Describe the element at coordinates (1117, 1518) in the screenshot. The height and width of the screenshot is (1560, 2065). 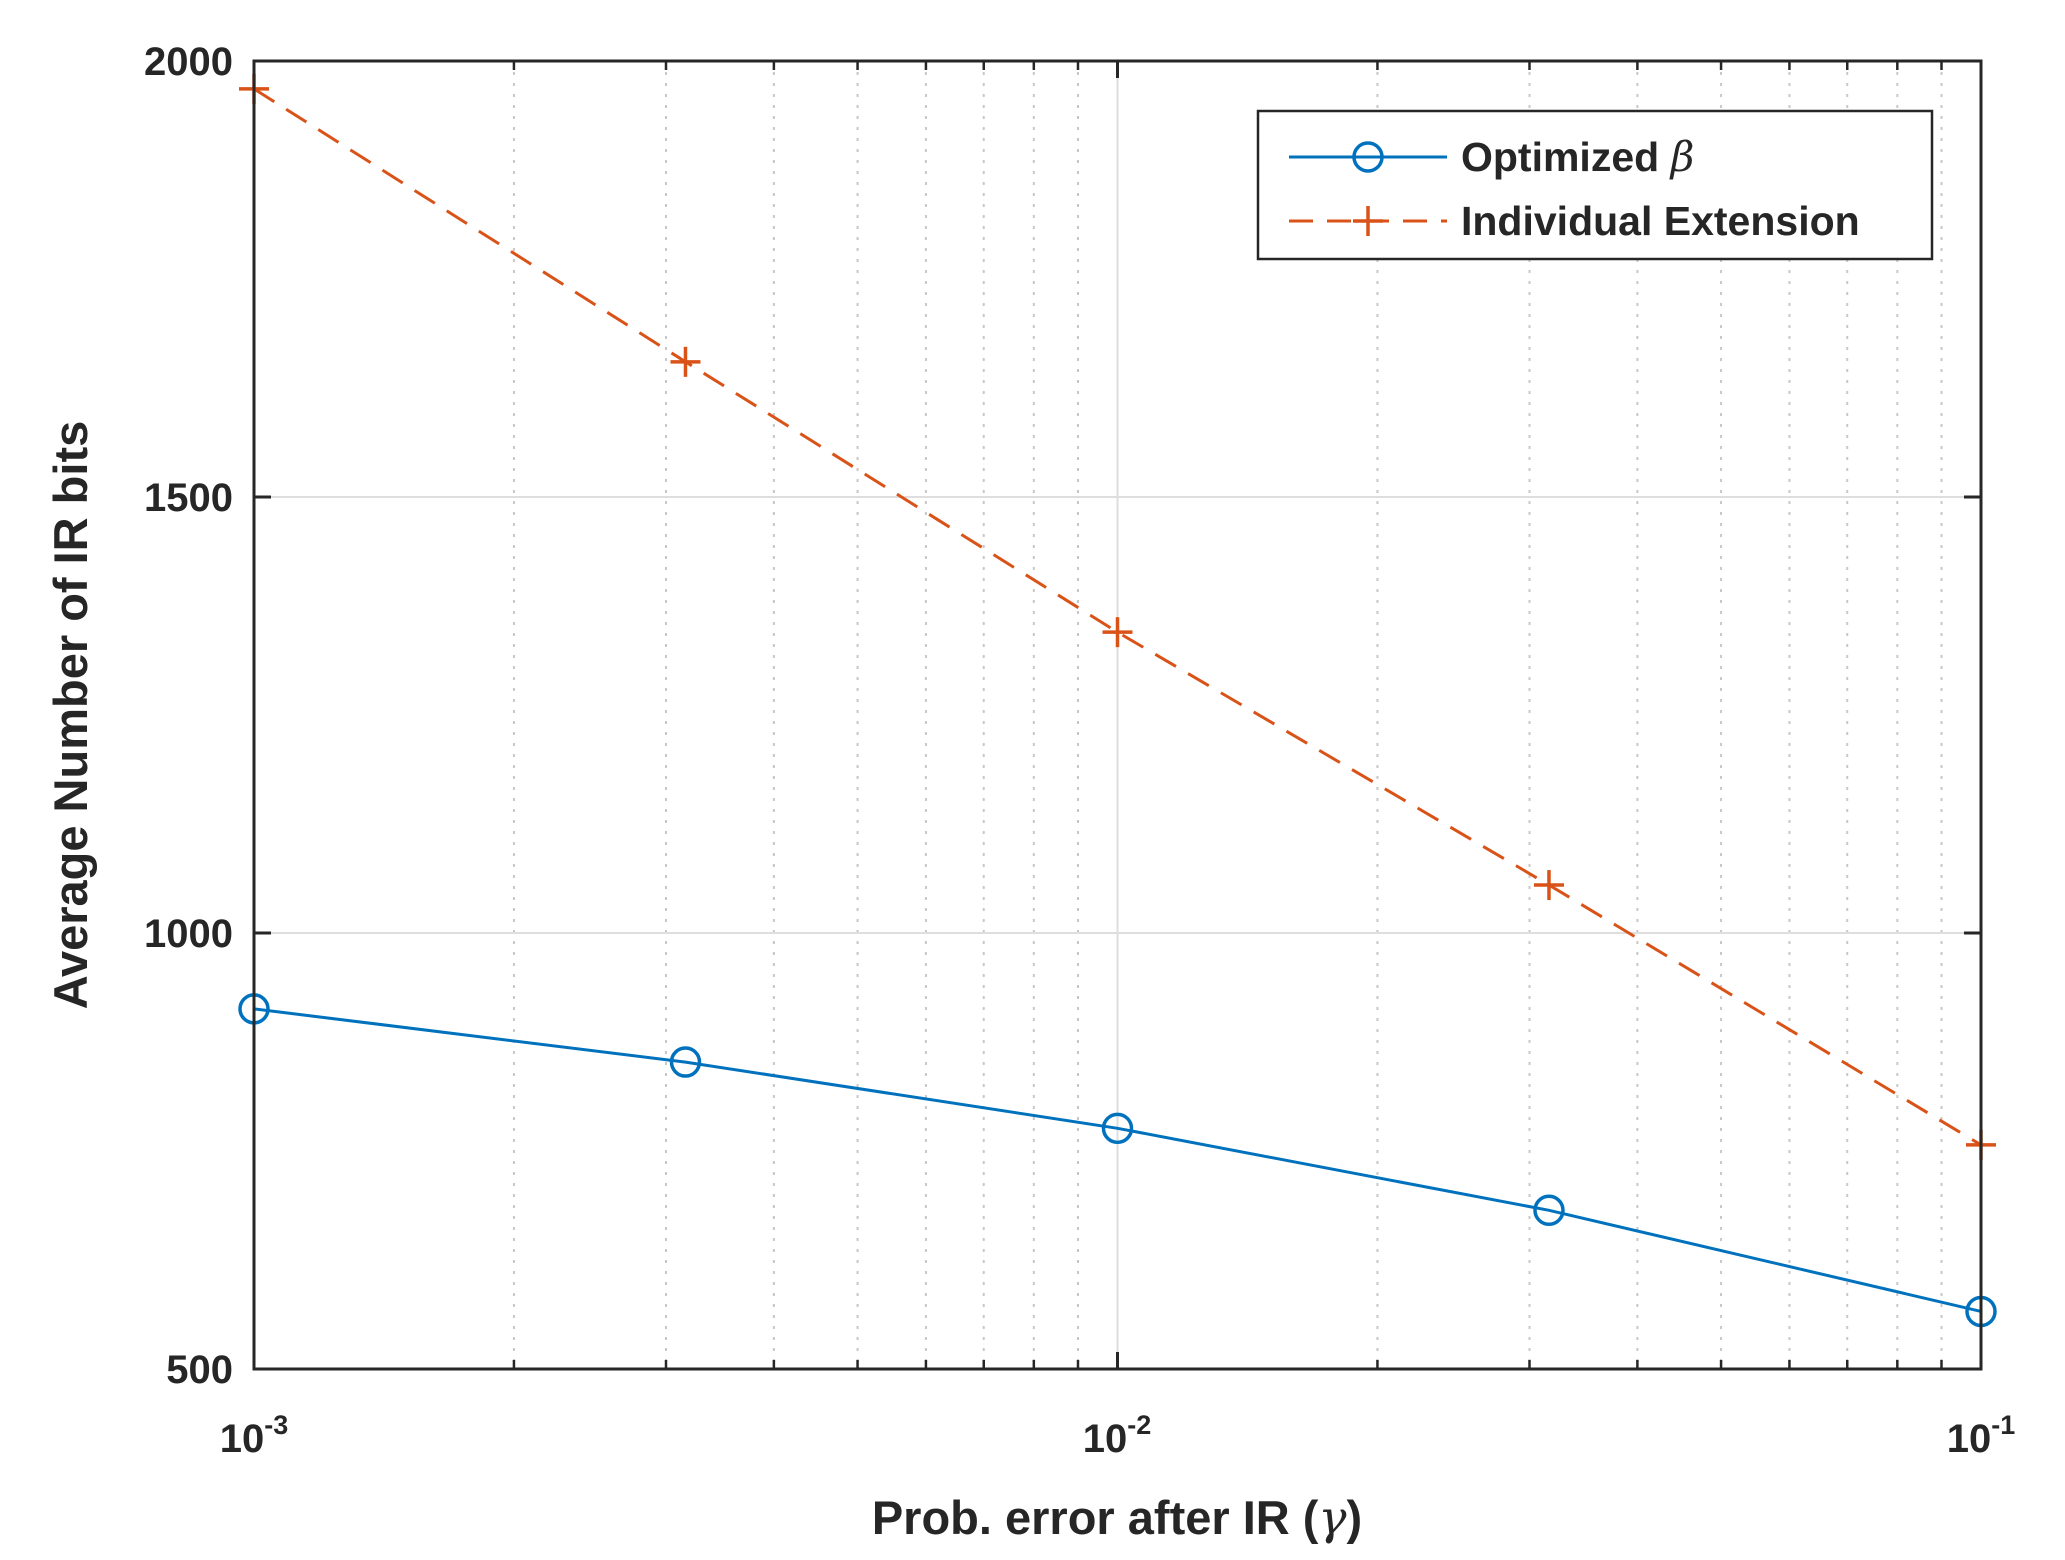
I see `x-axis-title: Prob. error after IR (γ)` at that location.